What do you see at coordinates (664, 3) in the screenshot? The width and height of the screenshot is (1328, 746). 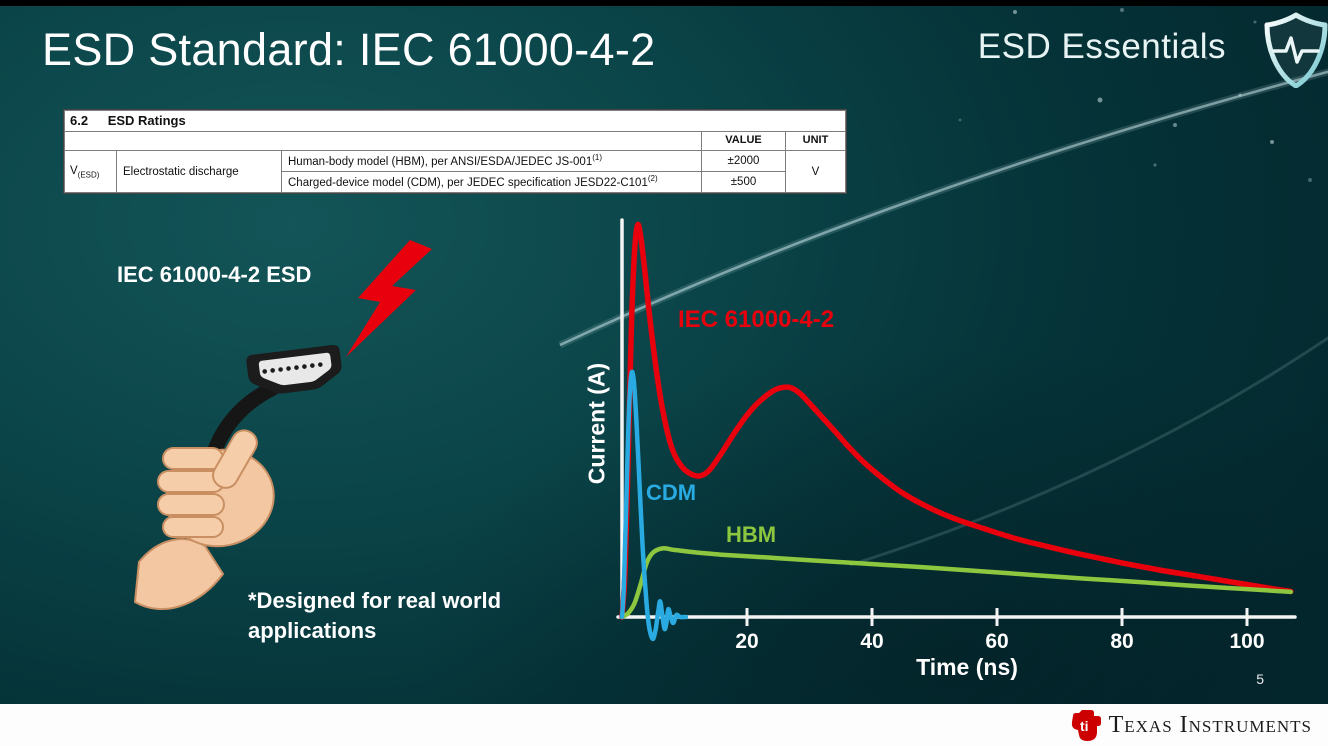 I see `top-border` at bounding box center [664, 3].